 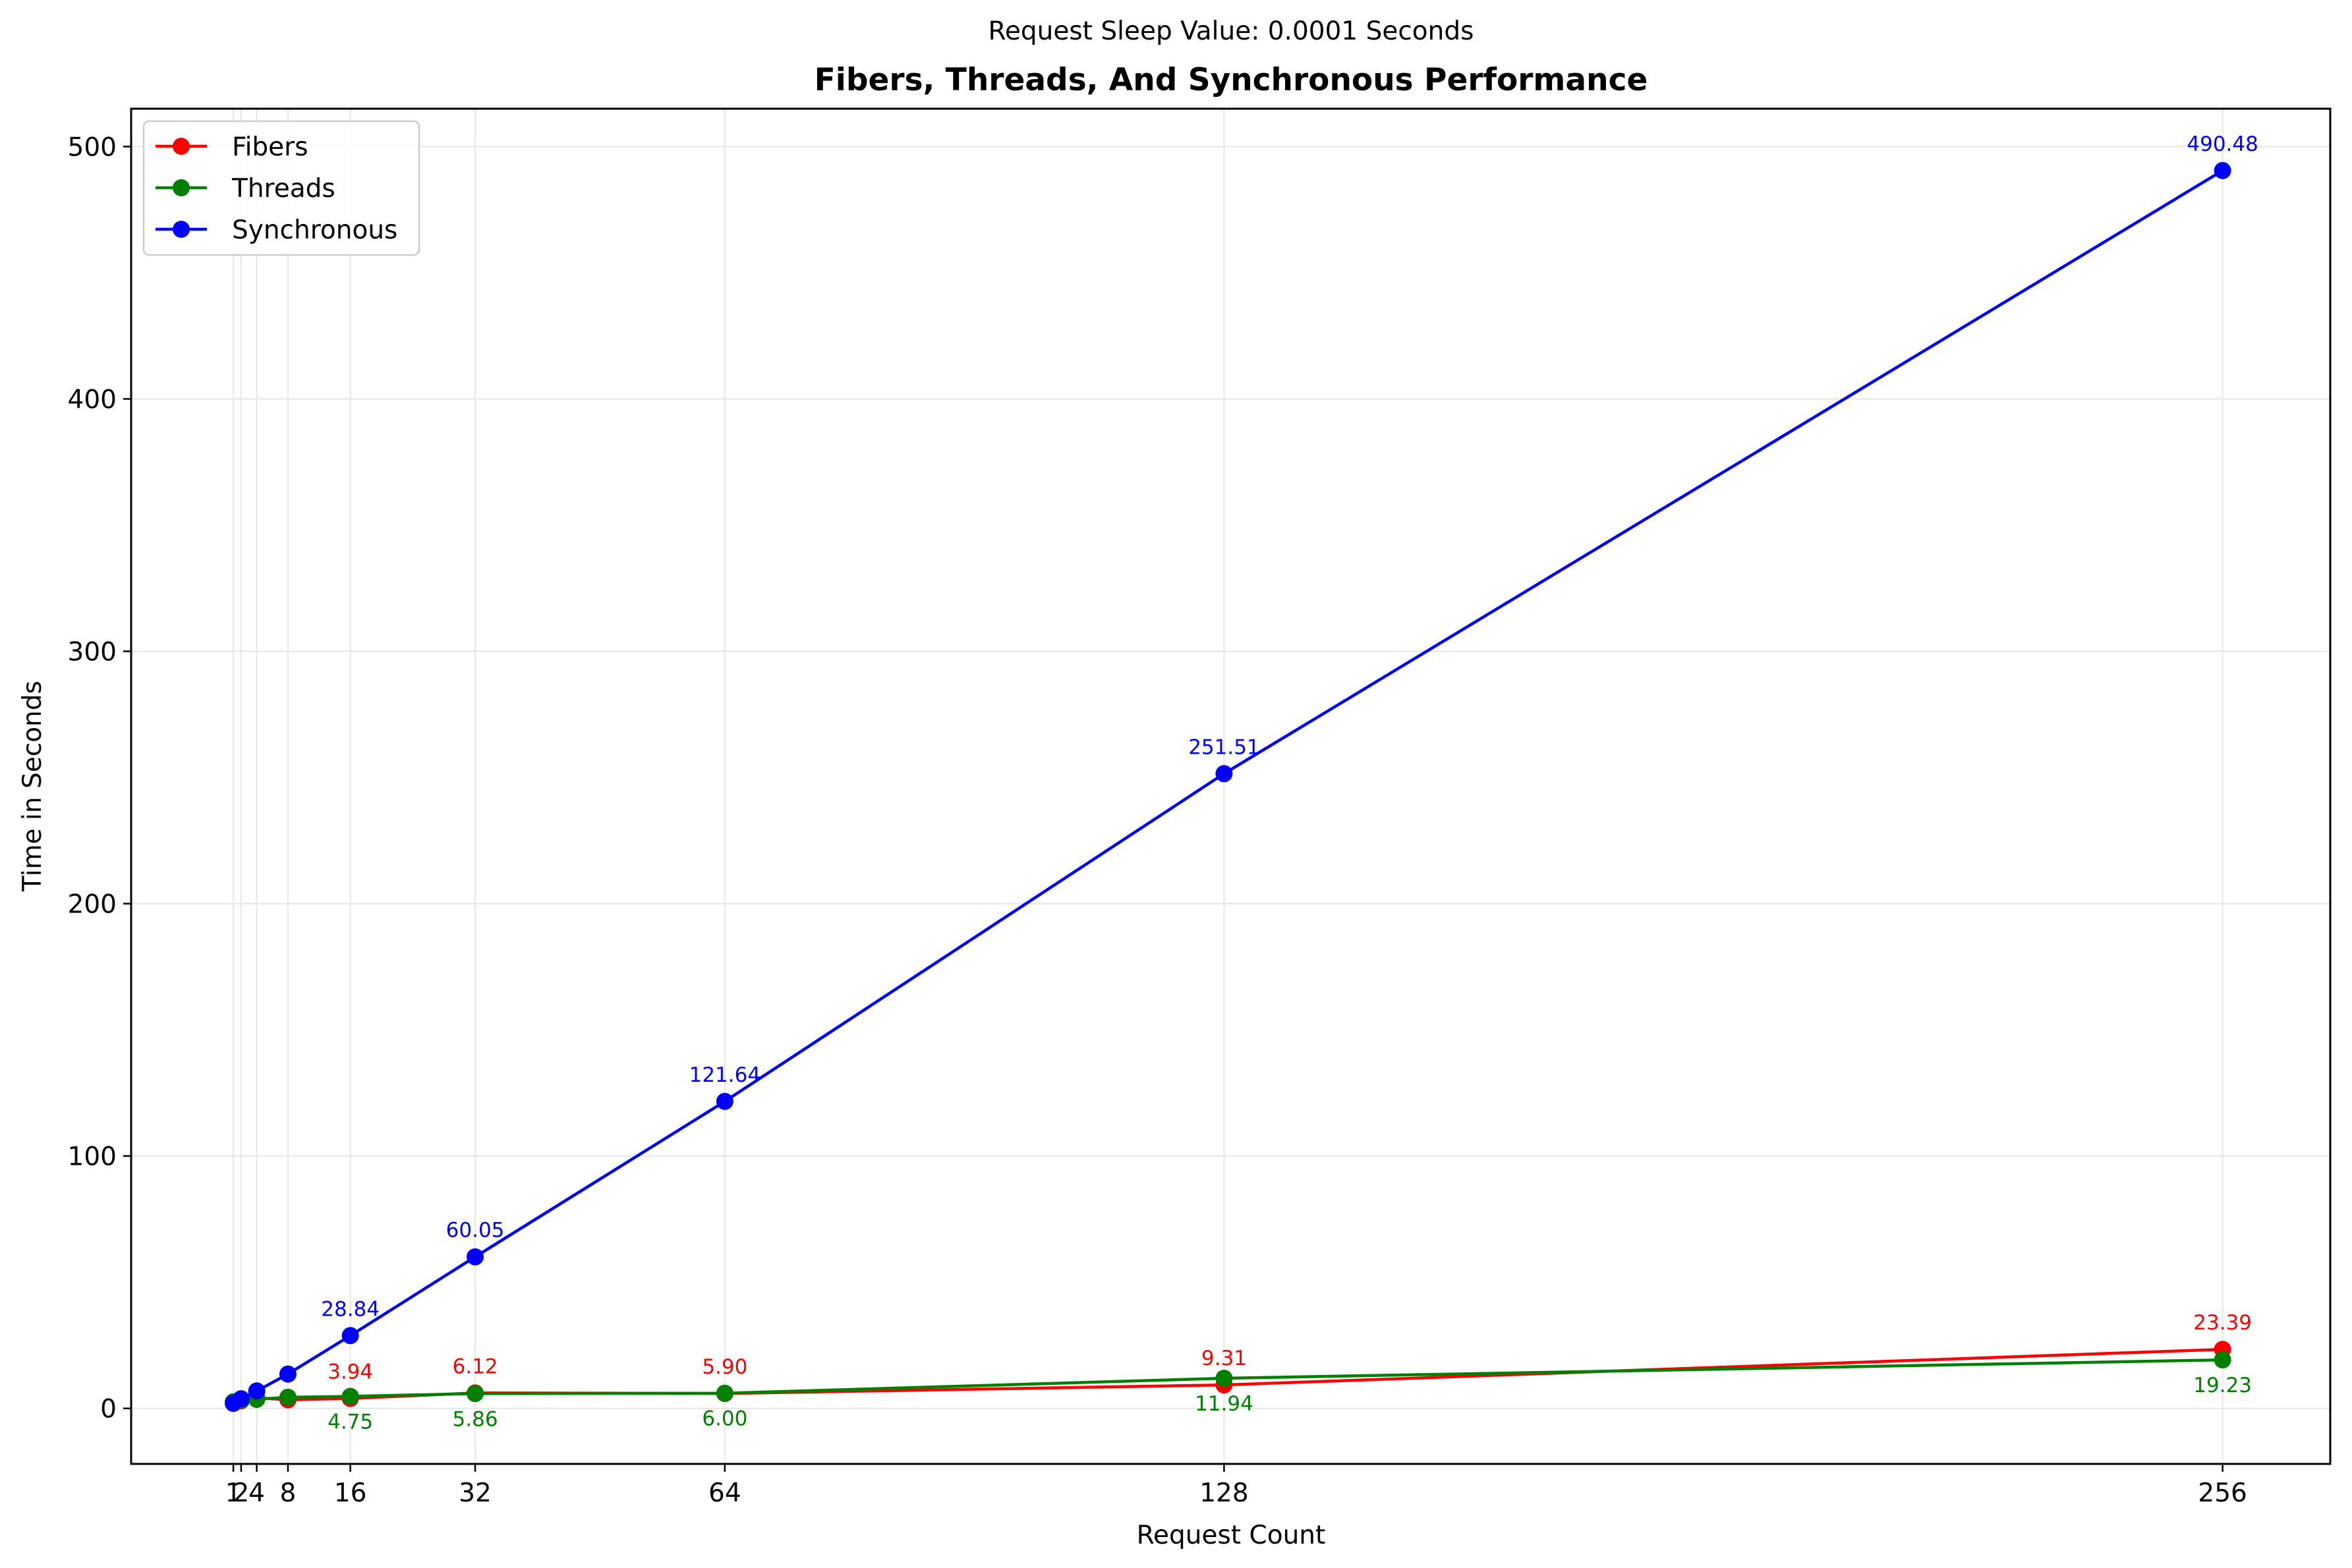 What do you see at coordinates (1224, 1358) in the screenshot?
I see `fibers-data-label: 9.31` at bounding box center [1224, 1358].